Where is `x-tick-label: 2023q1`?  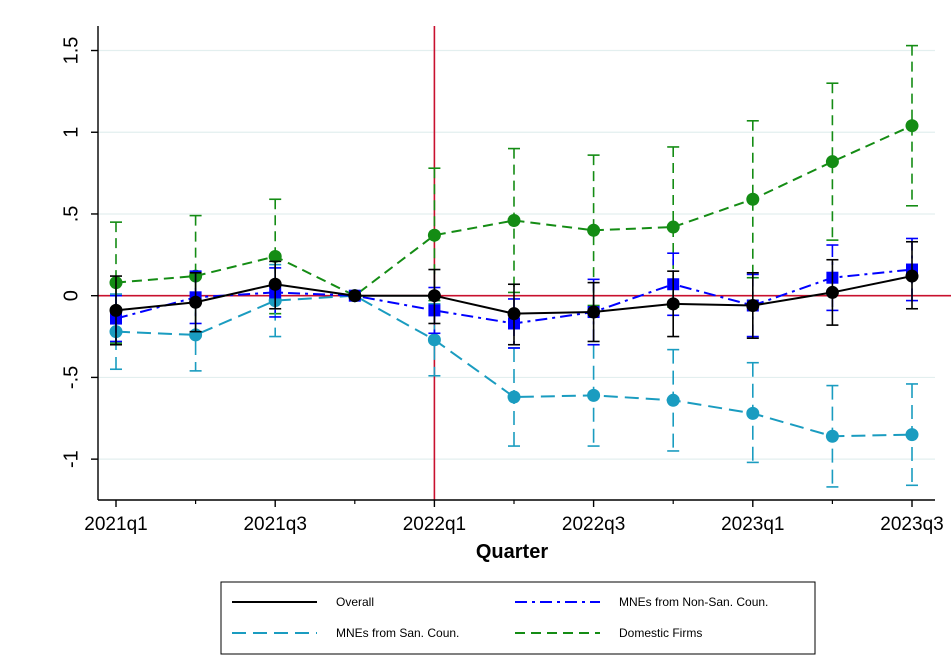 x-tick-label: 2023q1 is located at coordinates (752, 524).